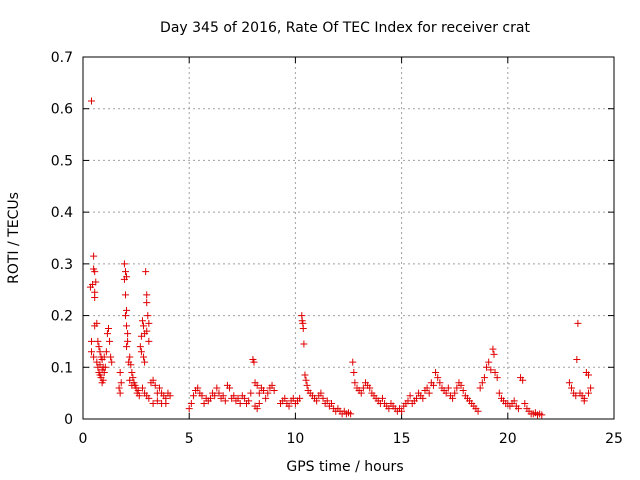 The width and height of the screenshot is (640, 480). What do you see at coordinates (62, 110) in the screenshot?
I see `y-tick-label: 0.6` at bounding box center [62, 110].